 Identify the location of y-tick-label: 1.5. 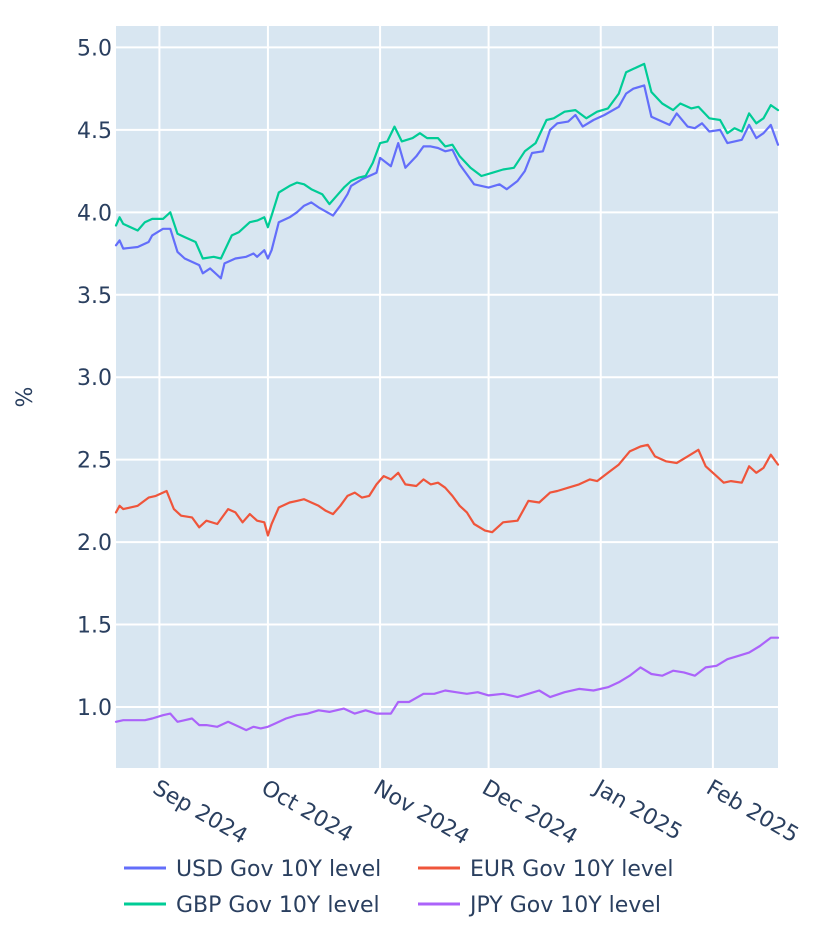
(94, 626).